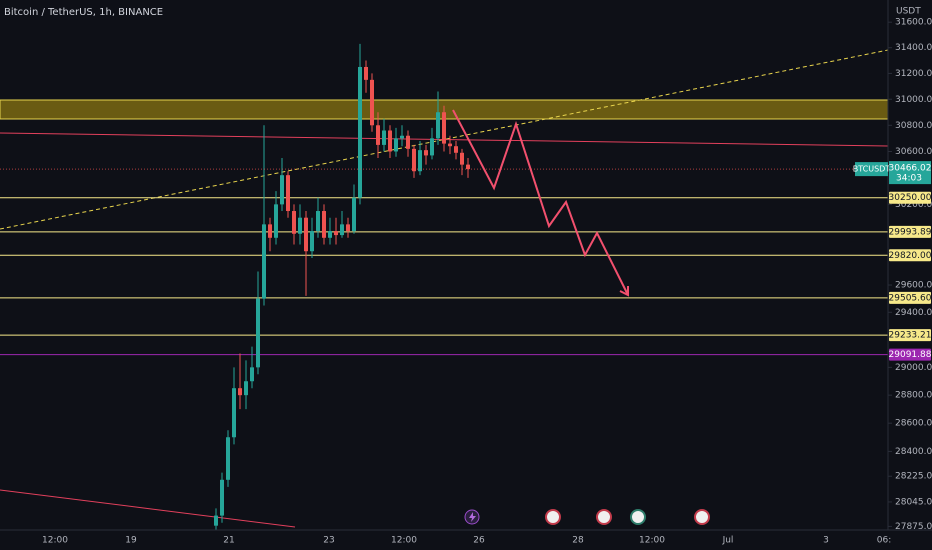 This screenshot has width=932, height=550. Describe the element at coordinates (913, 452) in the screenshot. I see `y-tick-label: 28400.00` at that location.